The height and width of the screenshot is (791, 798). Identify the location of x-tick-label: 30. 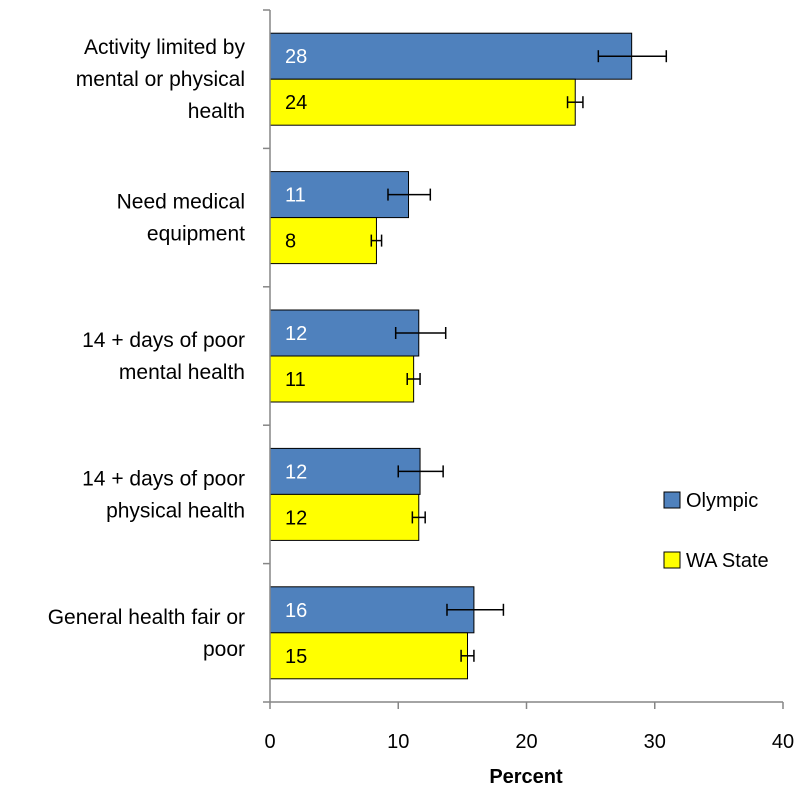
(655, 742).